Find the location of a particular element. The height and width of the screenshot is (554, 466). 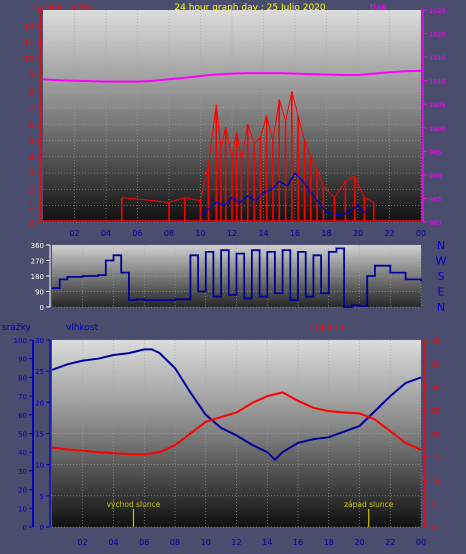

humidity-tick-label: 90 is located at coordinates (22, 360).